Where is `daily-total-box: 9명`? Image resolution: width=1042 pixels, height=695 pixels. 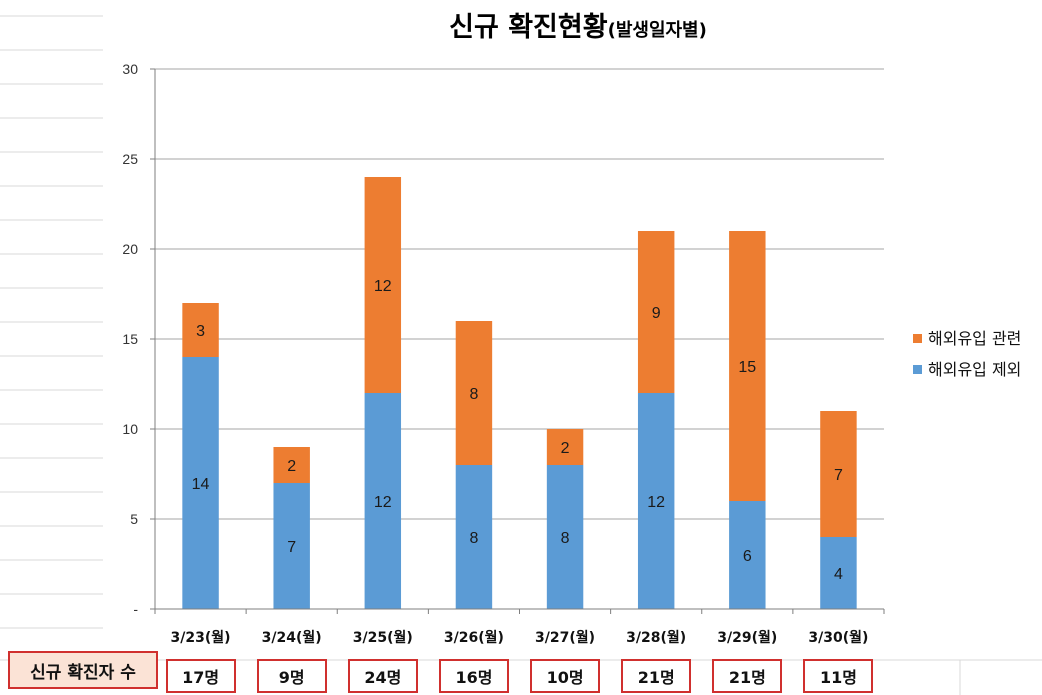
daily-total-box: 9명 is located at coordinates (291, 676).